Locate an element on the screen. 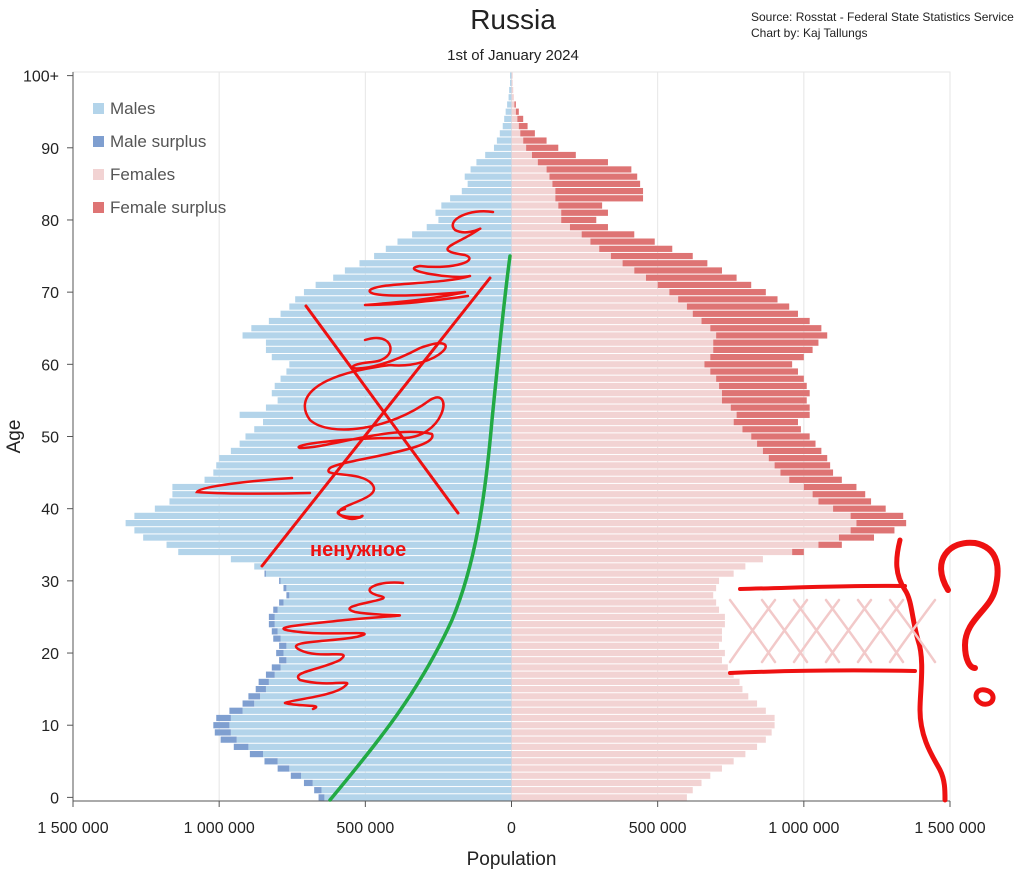 This screenshot has height=872, width=1026. y-tick-label-7: 70 is located at coordinates (50, 293).